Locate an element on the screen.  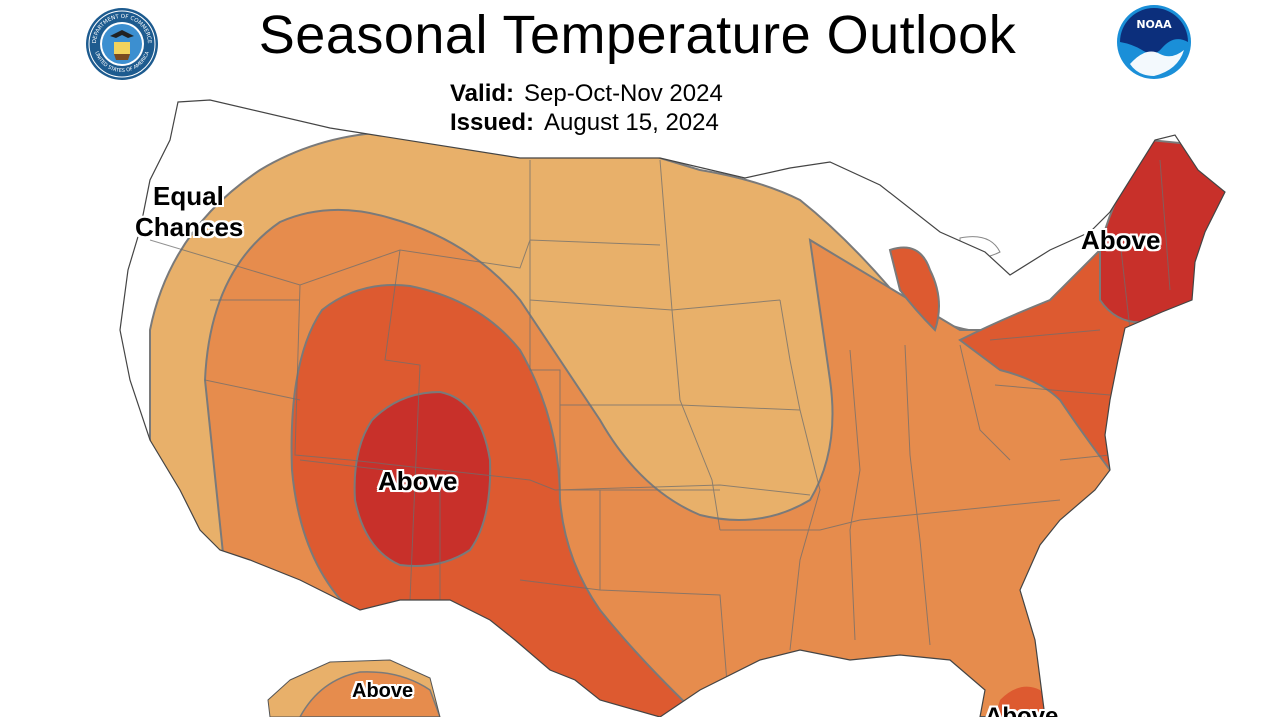
contour-50-above-michigan is located at coordinates (914, 289).